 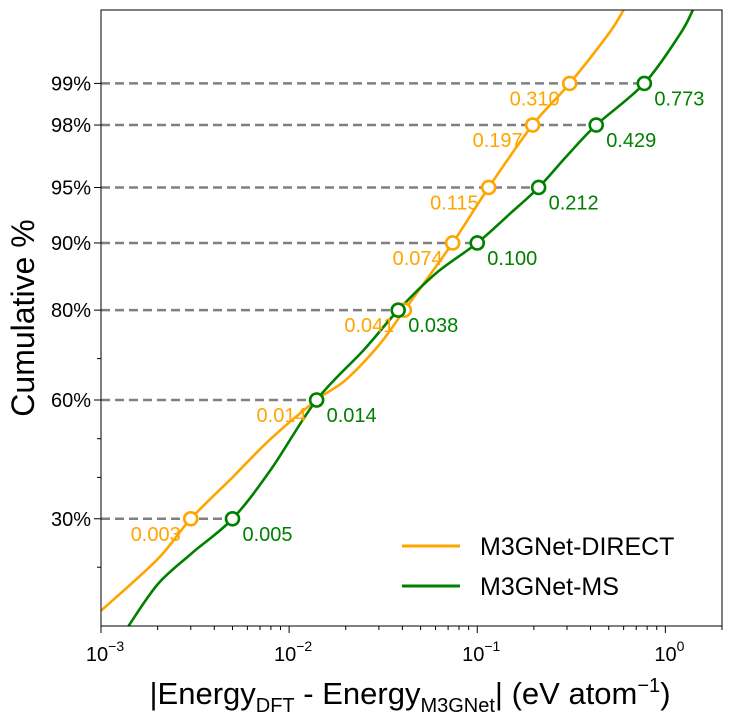 I want to click on x-axis: 10⁻³ 10⁻² 10⁻¹ 10⁰, so click(x=404, y=646).